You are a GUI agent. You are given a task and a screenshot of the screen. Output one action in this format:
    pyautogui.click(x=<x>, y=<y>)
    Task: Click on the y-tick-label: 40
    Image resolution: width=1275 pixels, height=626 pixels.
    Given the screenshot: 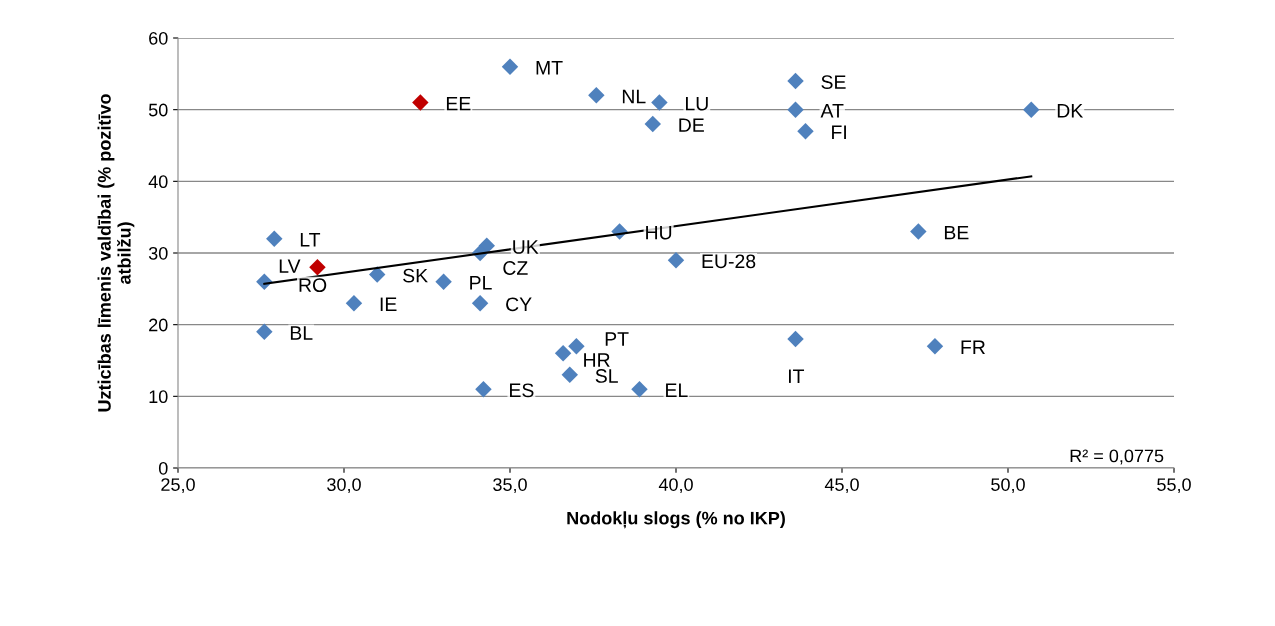 What is the action you would take?
    pyautogui.click(x=158, y=182)
    